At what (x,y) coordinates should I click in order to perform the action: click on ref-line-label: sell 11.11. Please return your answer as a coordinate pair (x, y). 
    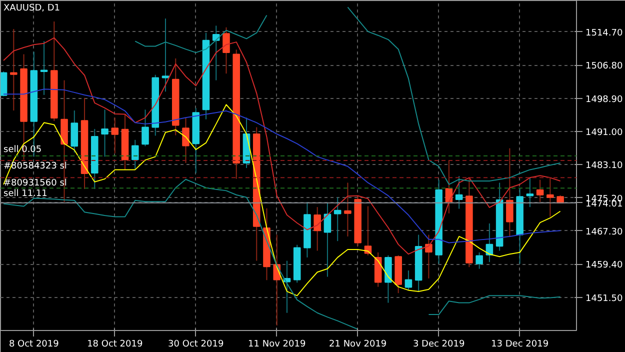
    Looking at the image, I should click on (26, 194).